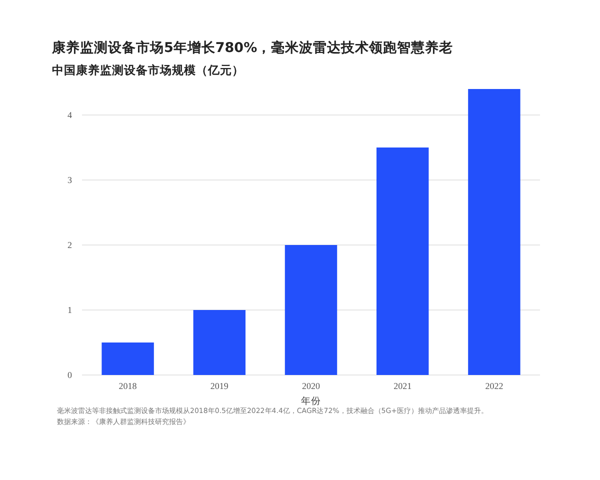 The image size is (600, 480). What do you see at coordinates (148, 70) in the screenshot?
I see `chart-subtitle: 中国康养监测设备市场规模（亿元）` at bounding box center [148, 70].